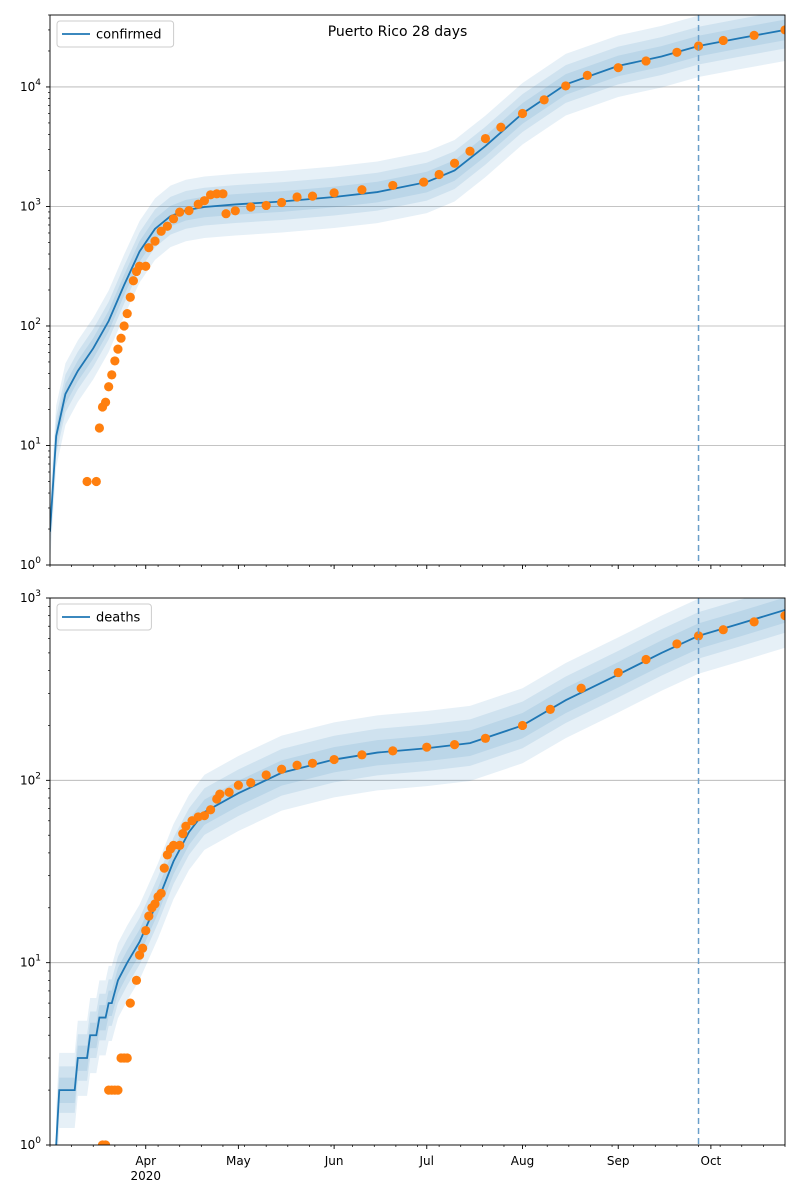 The image size is (800, 1200). What do you see at coordinates (711, 1161) in the screenshot?
I see `x-tick-label: Oct` at bounding box center [711, 1161].